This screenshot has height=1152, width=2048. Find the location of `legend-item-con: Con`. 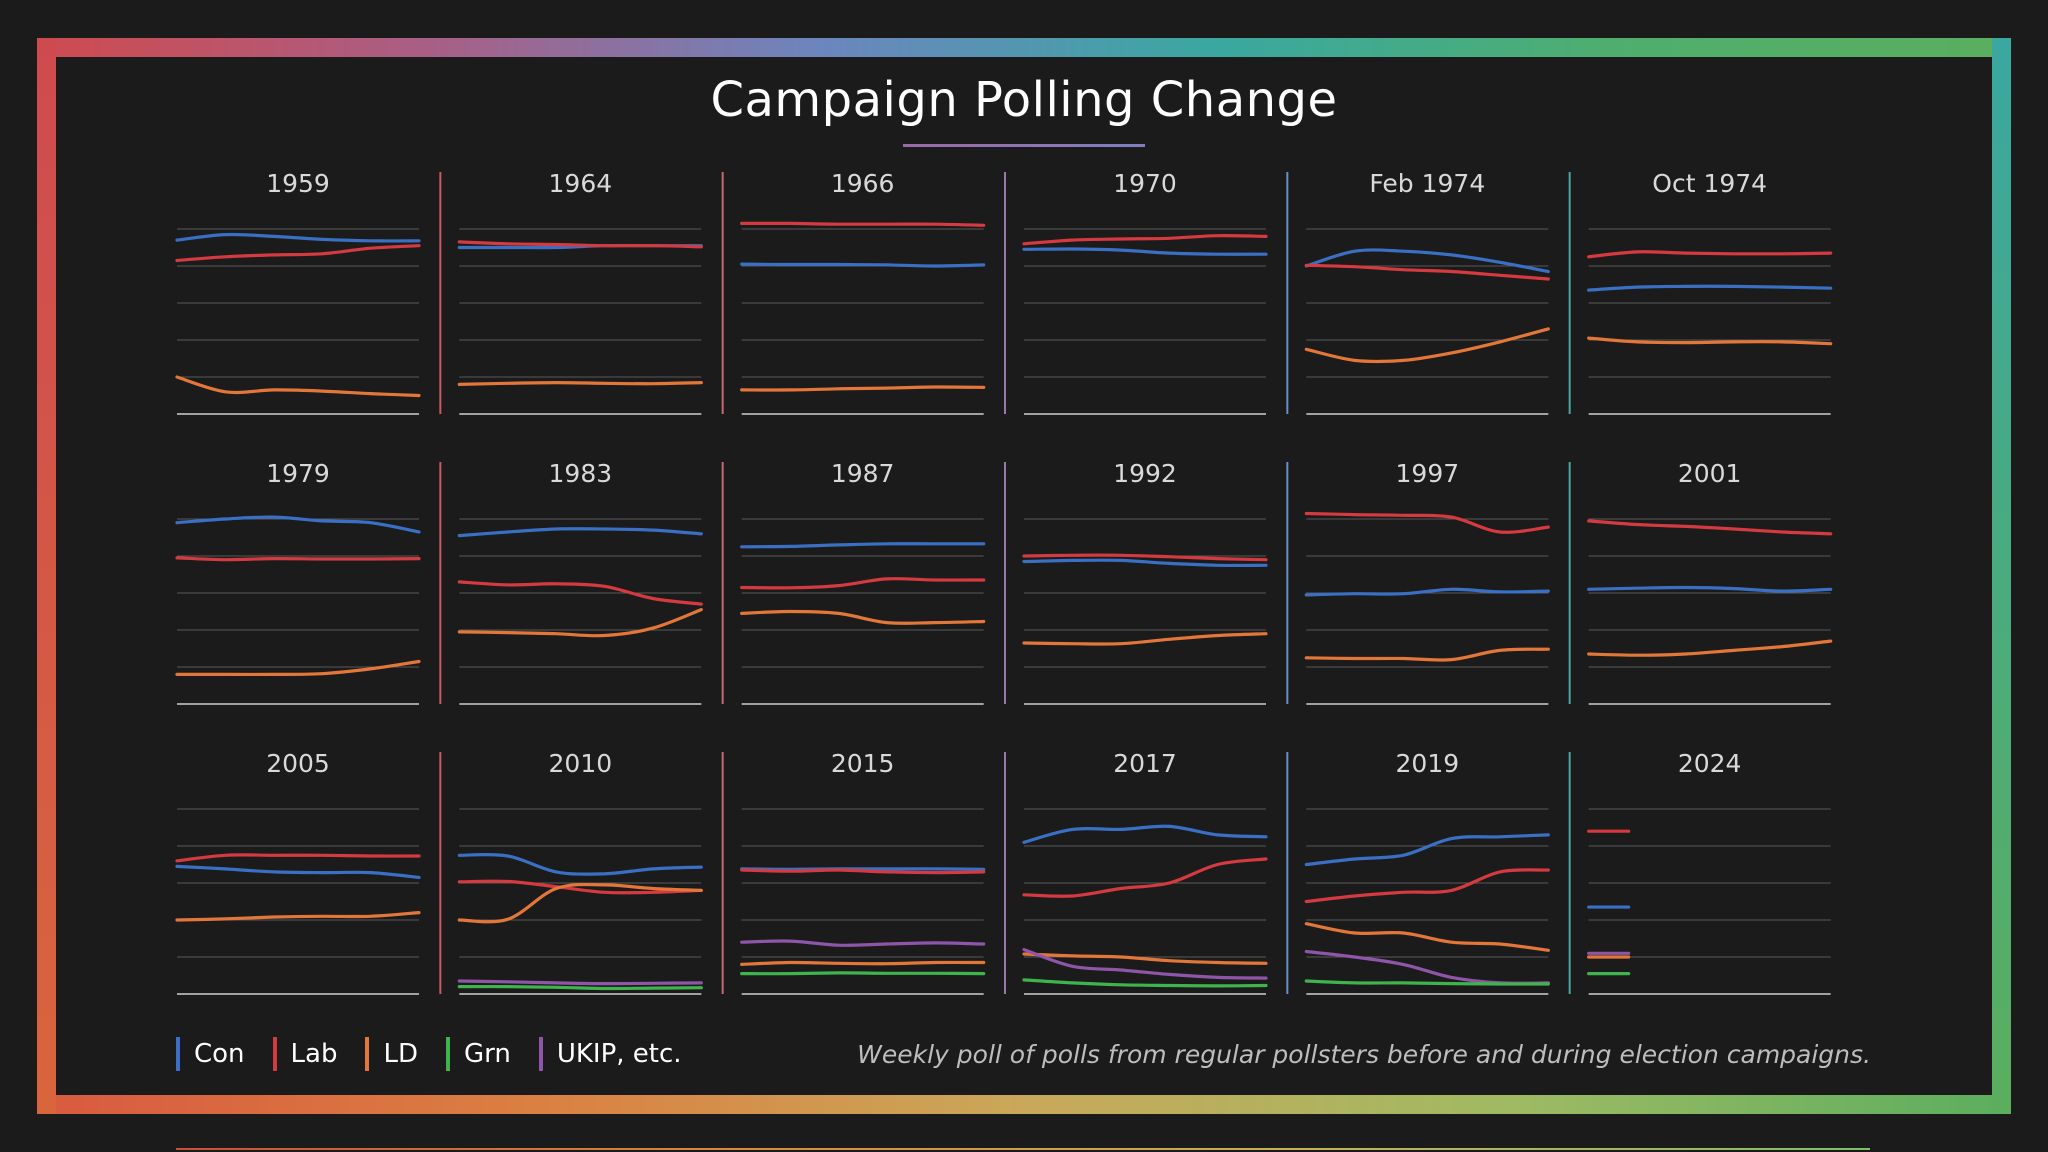

legend-item-con: Con is located at coordinates (210, 1054).